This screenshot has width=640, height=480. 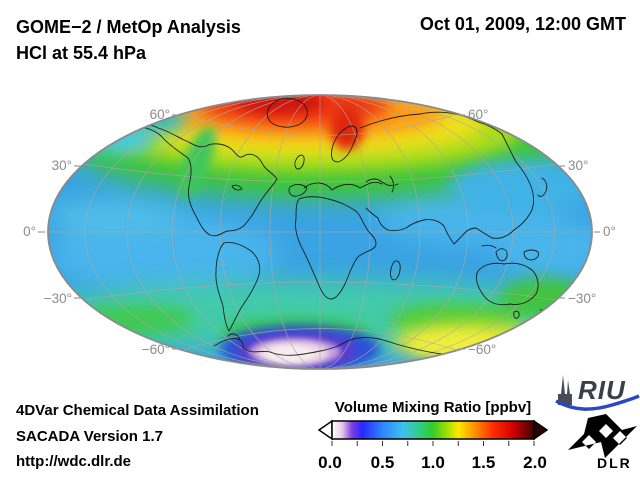 I want to click on plot-title: GOME−2 / MetOp Analysis, so click(x=128, y=27).